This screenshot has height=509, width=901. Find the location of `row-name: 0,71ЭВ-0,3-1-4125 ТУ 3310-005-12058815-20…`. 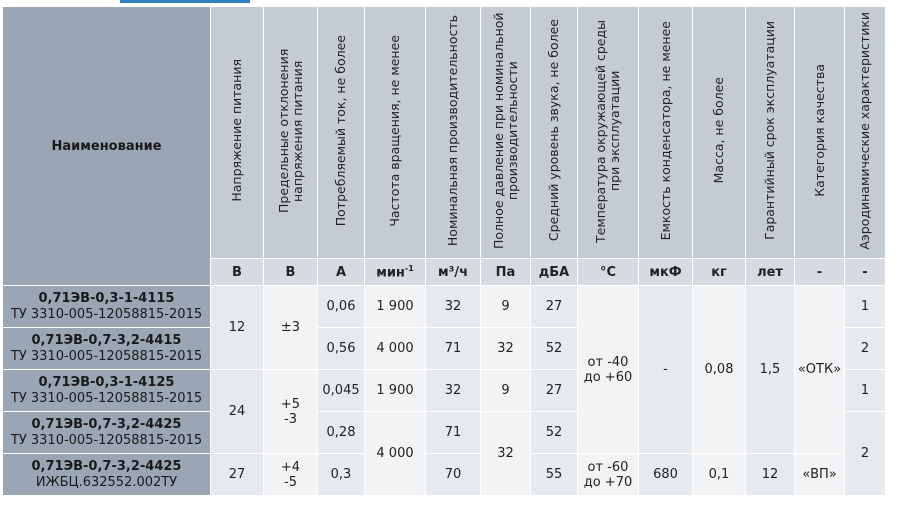

row-name: 0,71ЭВ-0,3-1-4125 ТУ 3310-005-12058815-20… is located at coordinates (106, 390).